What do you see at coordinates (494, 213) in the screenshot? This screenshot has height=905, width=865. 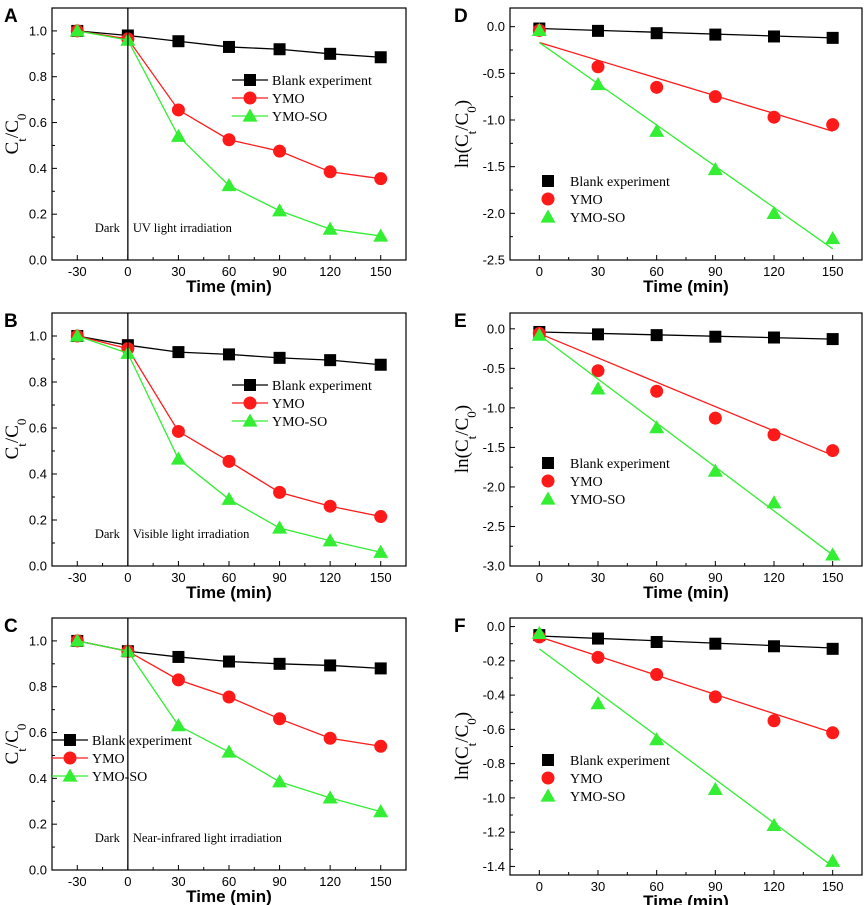 I see `y-tick-label: -2.0` at bounding box center [494, 213].